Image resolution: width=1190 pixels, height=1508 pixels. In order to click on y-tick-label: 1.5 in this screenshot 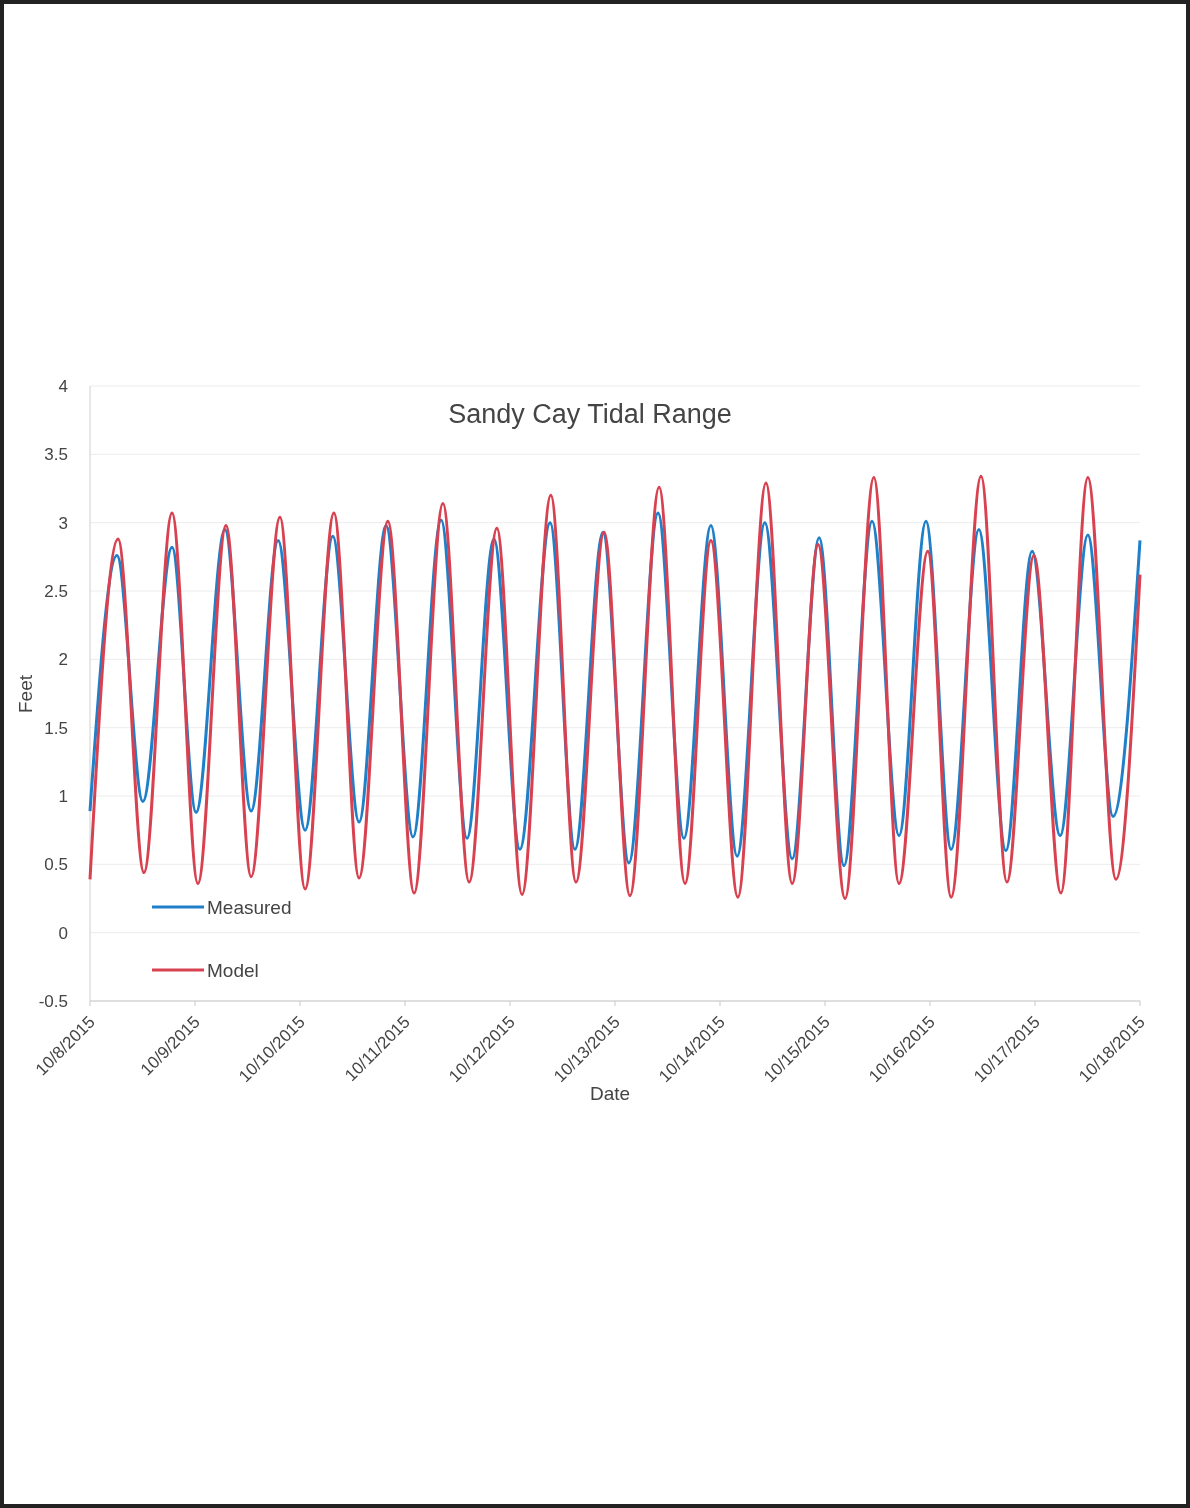, I will do `click(56, 728)`.